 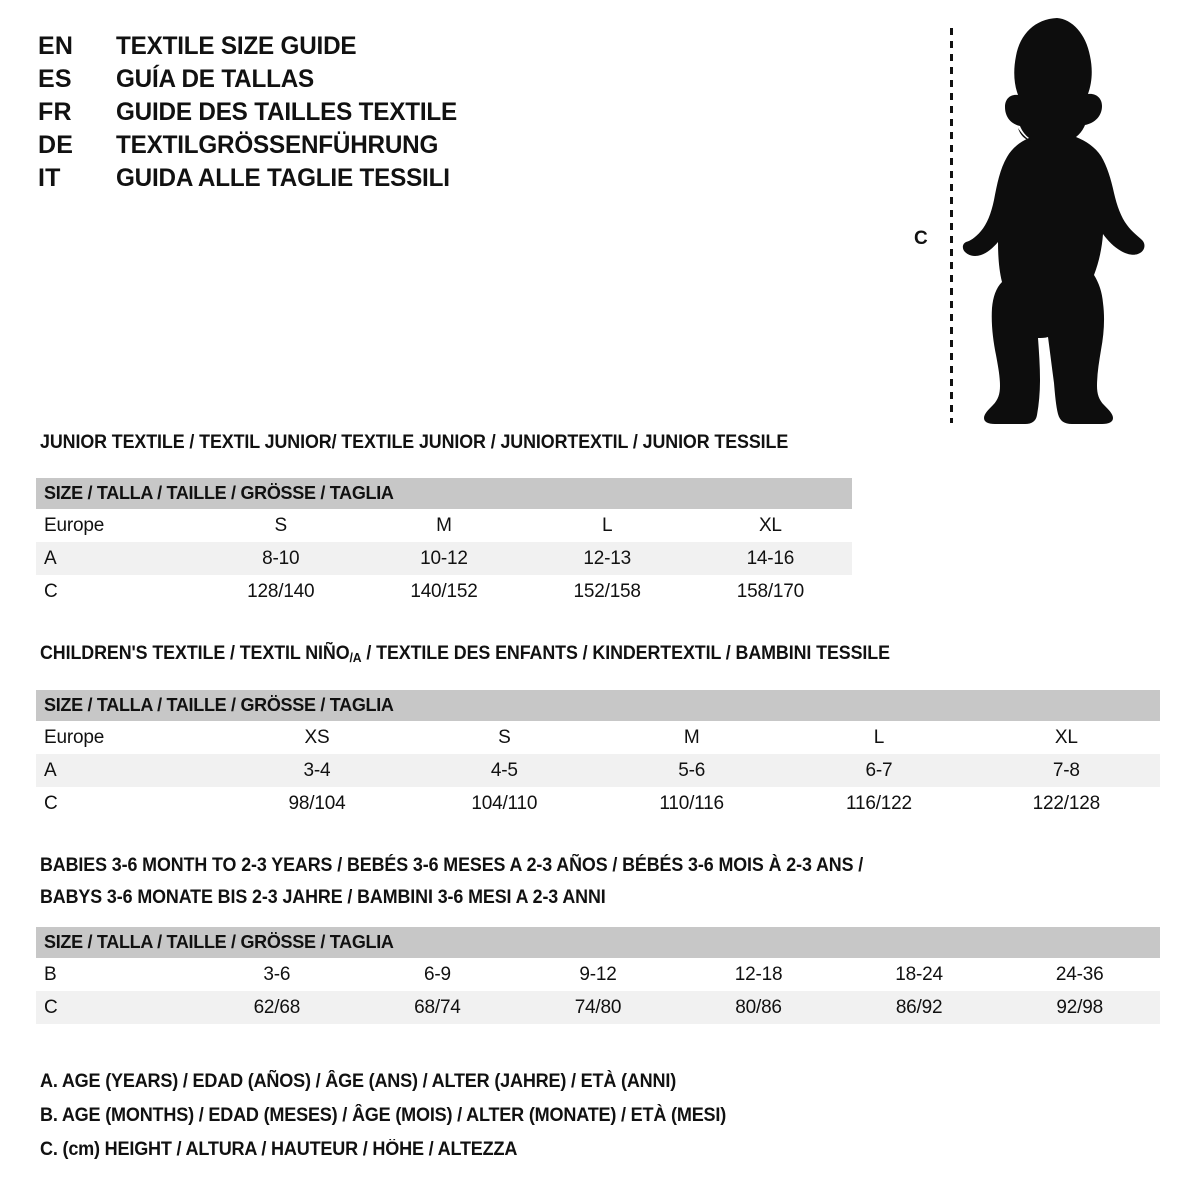 I want to click on children-cell-europe-4: XL, so click(x=1066, y=737).